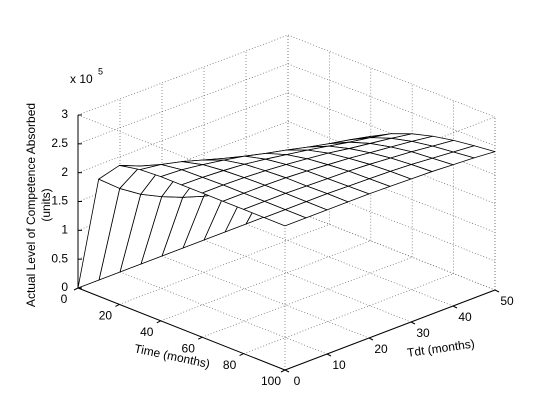  What do you see at coordinates (59, 143) in the screenshot?
I see `z-tick-label: 2.5` at bounding box center [59, 143].